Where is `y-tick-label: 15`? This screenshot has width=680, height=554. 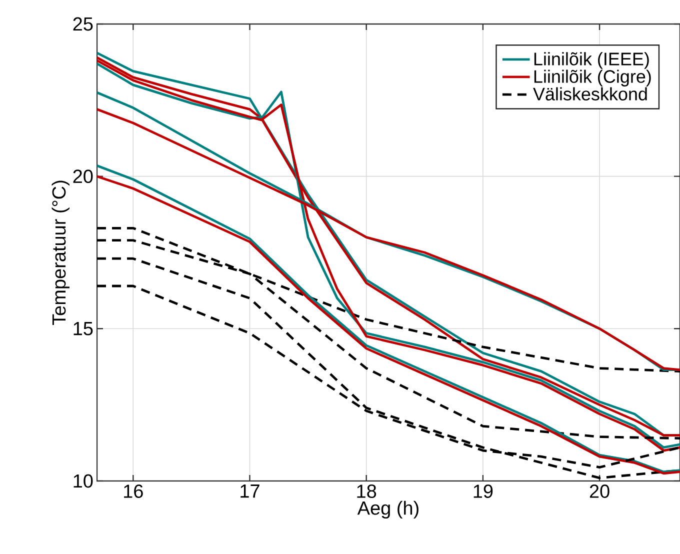
y-tick-label: 15 is located at coordinates (83, 329).